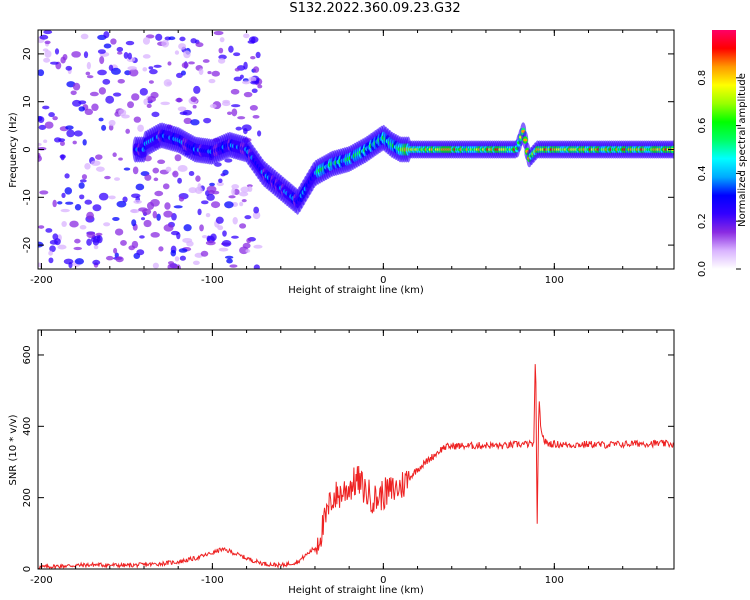 The width and height of the screenshot is (750, 600). What do you see at coordinates (383, 580) in the screenshot?
I see `snr-x-tick-label: 0` at bounding box center [383, 580].